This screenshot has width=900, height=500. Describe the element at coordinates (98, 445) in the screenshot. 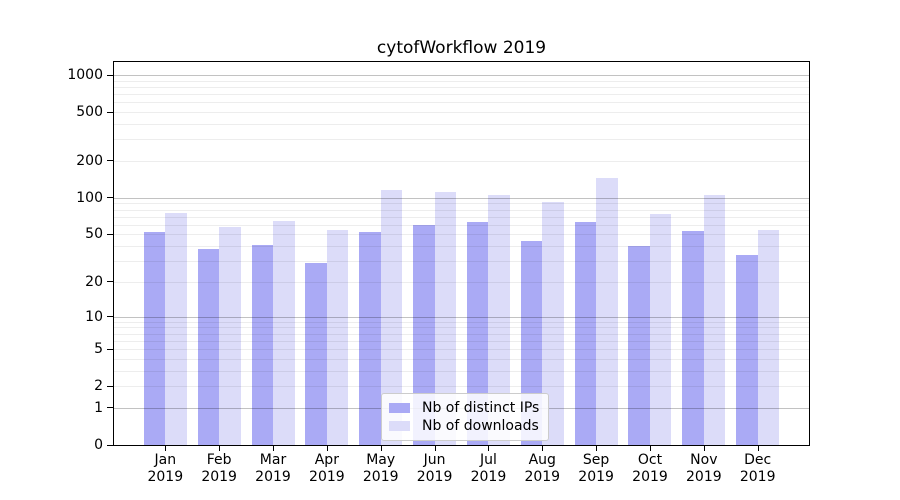

I see `y-tick-label: 0` at that location.